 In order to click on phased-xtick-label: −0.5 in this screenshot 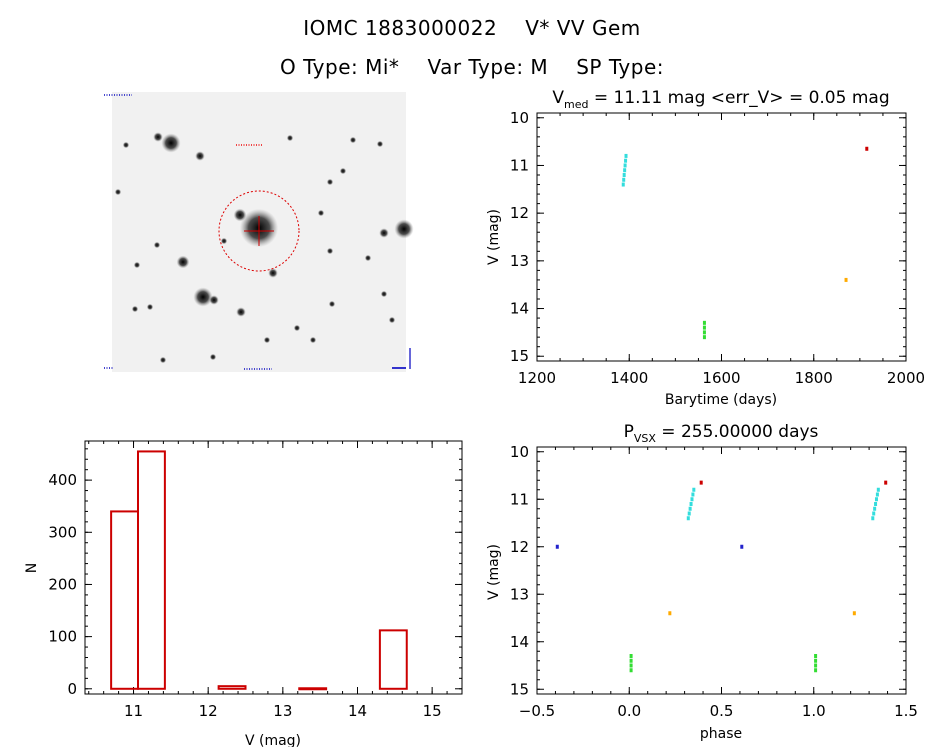, I will do `click(537, 711)`.